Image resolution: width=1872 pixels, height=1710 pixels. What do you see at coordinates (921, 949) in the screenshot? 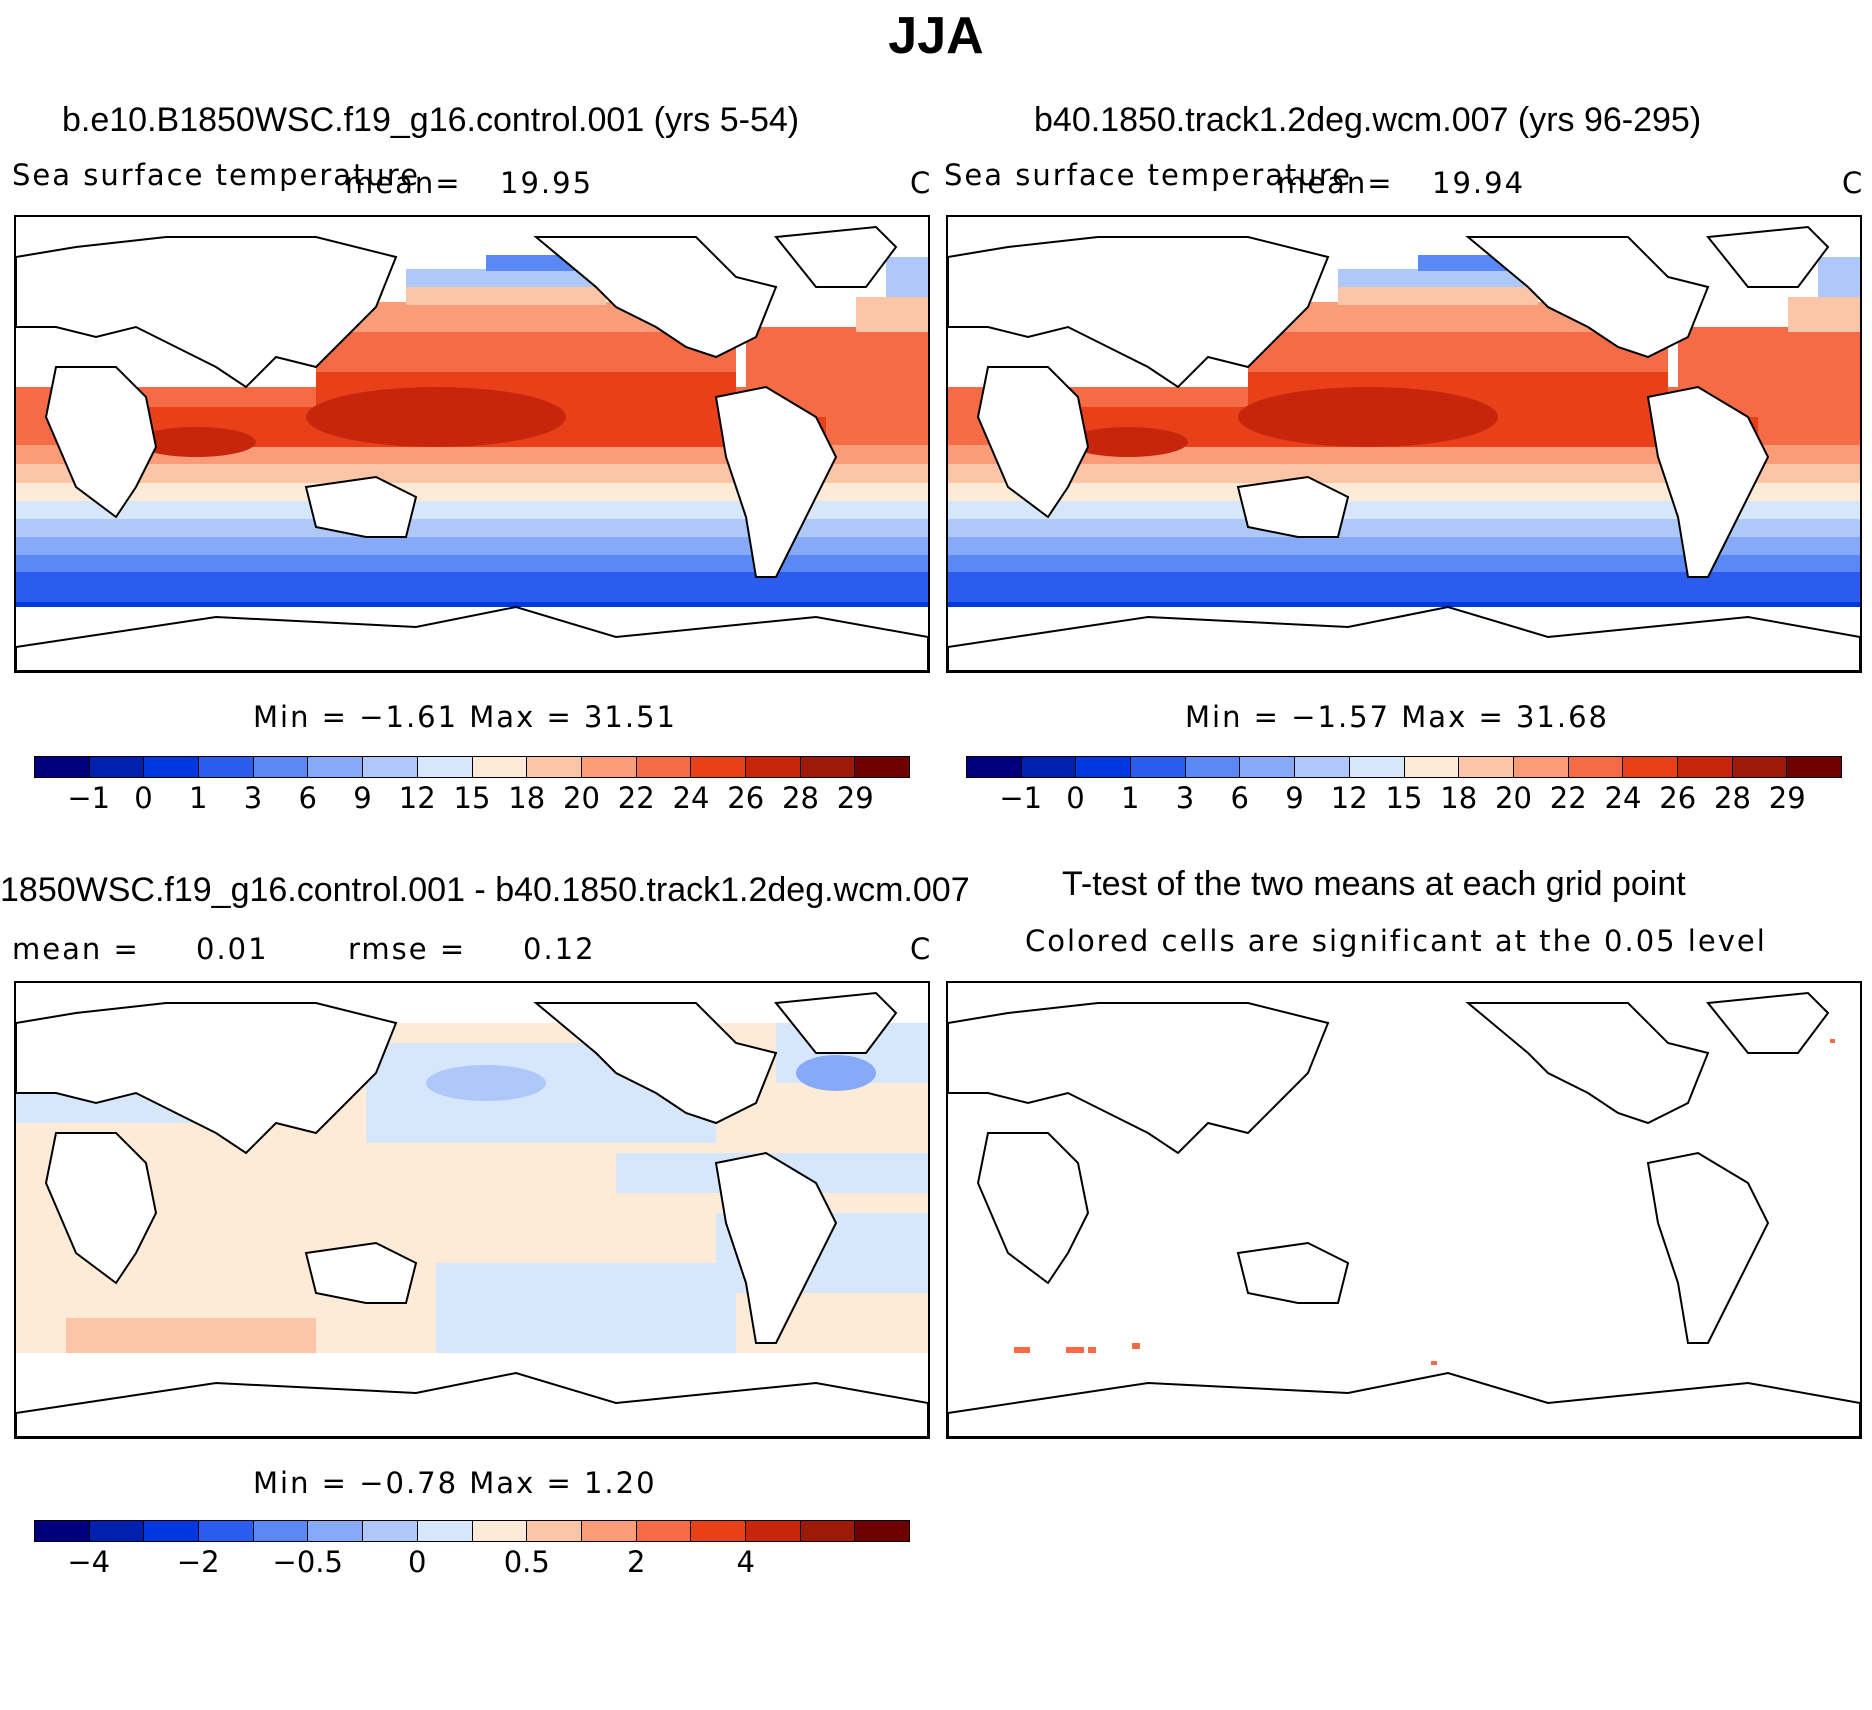
I see `panel3-units: C` at bounding box center [921, 949].